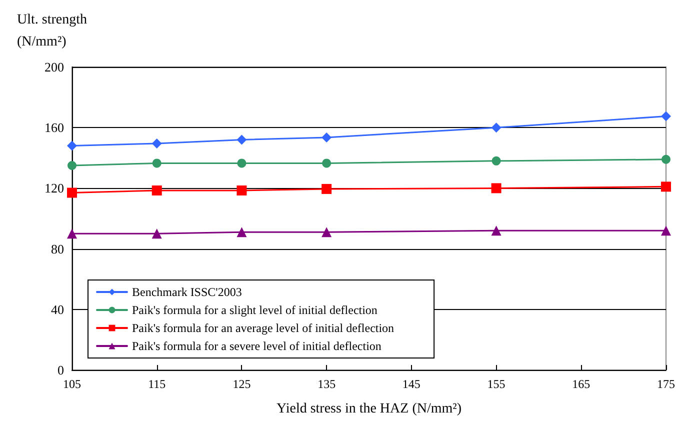 This screenshot has width=678, height=426. Describe the element at coordinates (411, 384) in the screenshot. I see `x-tick-label: 145` at that location.